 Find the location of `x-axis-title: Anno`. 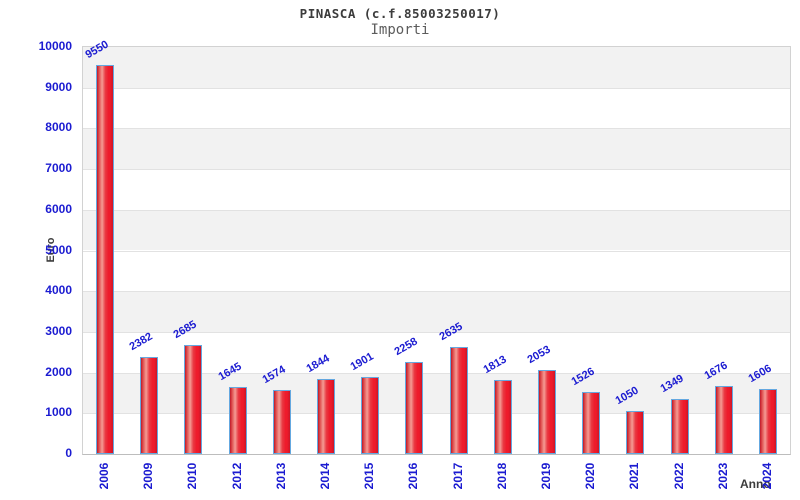

x-axis-title: Anno is located at coordinates (755, 484).